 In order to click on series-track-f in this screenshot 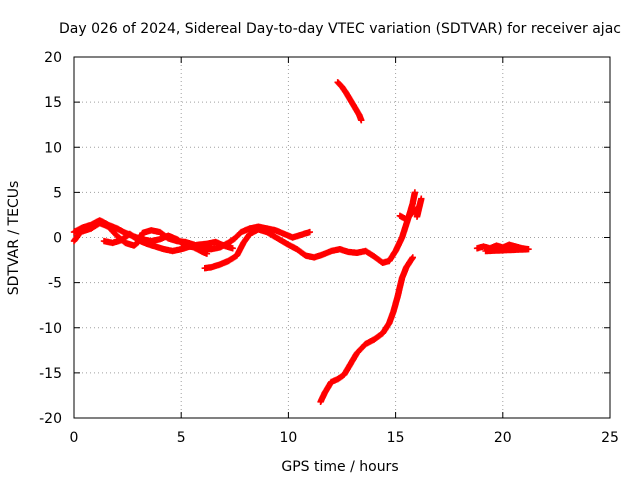, I will do `click(349, 101)`.